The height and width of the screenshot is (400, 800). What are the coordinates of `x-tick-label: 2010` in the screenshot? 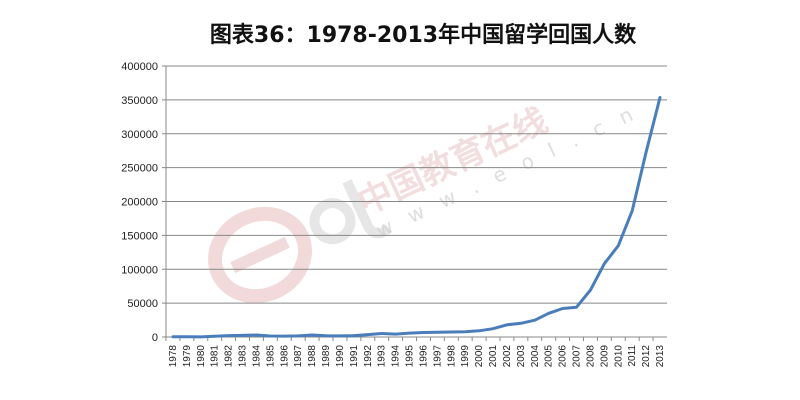 It's located at (618, 356).